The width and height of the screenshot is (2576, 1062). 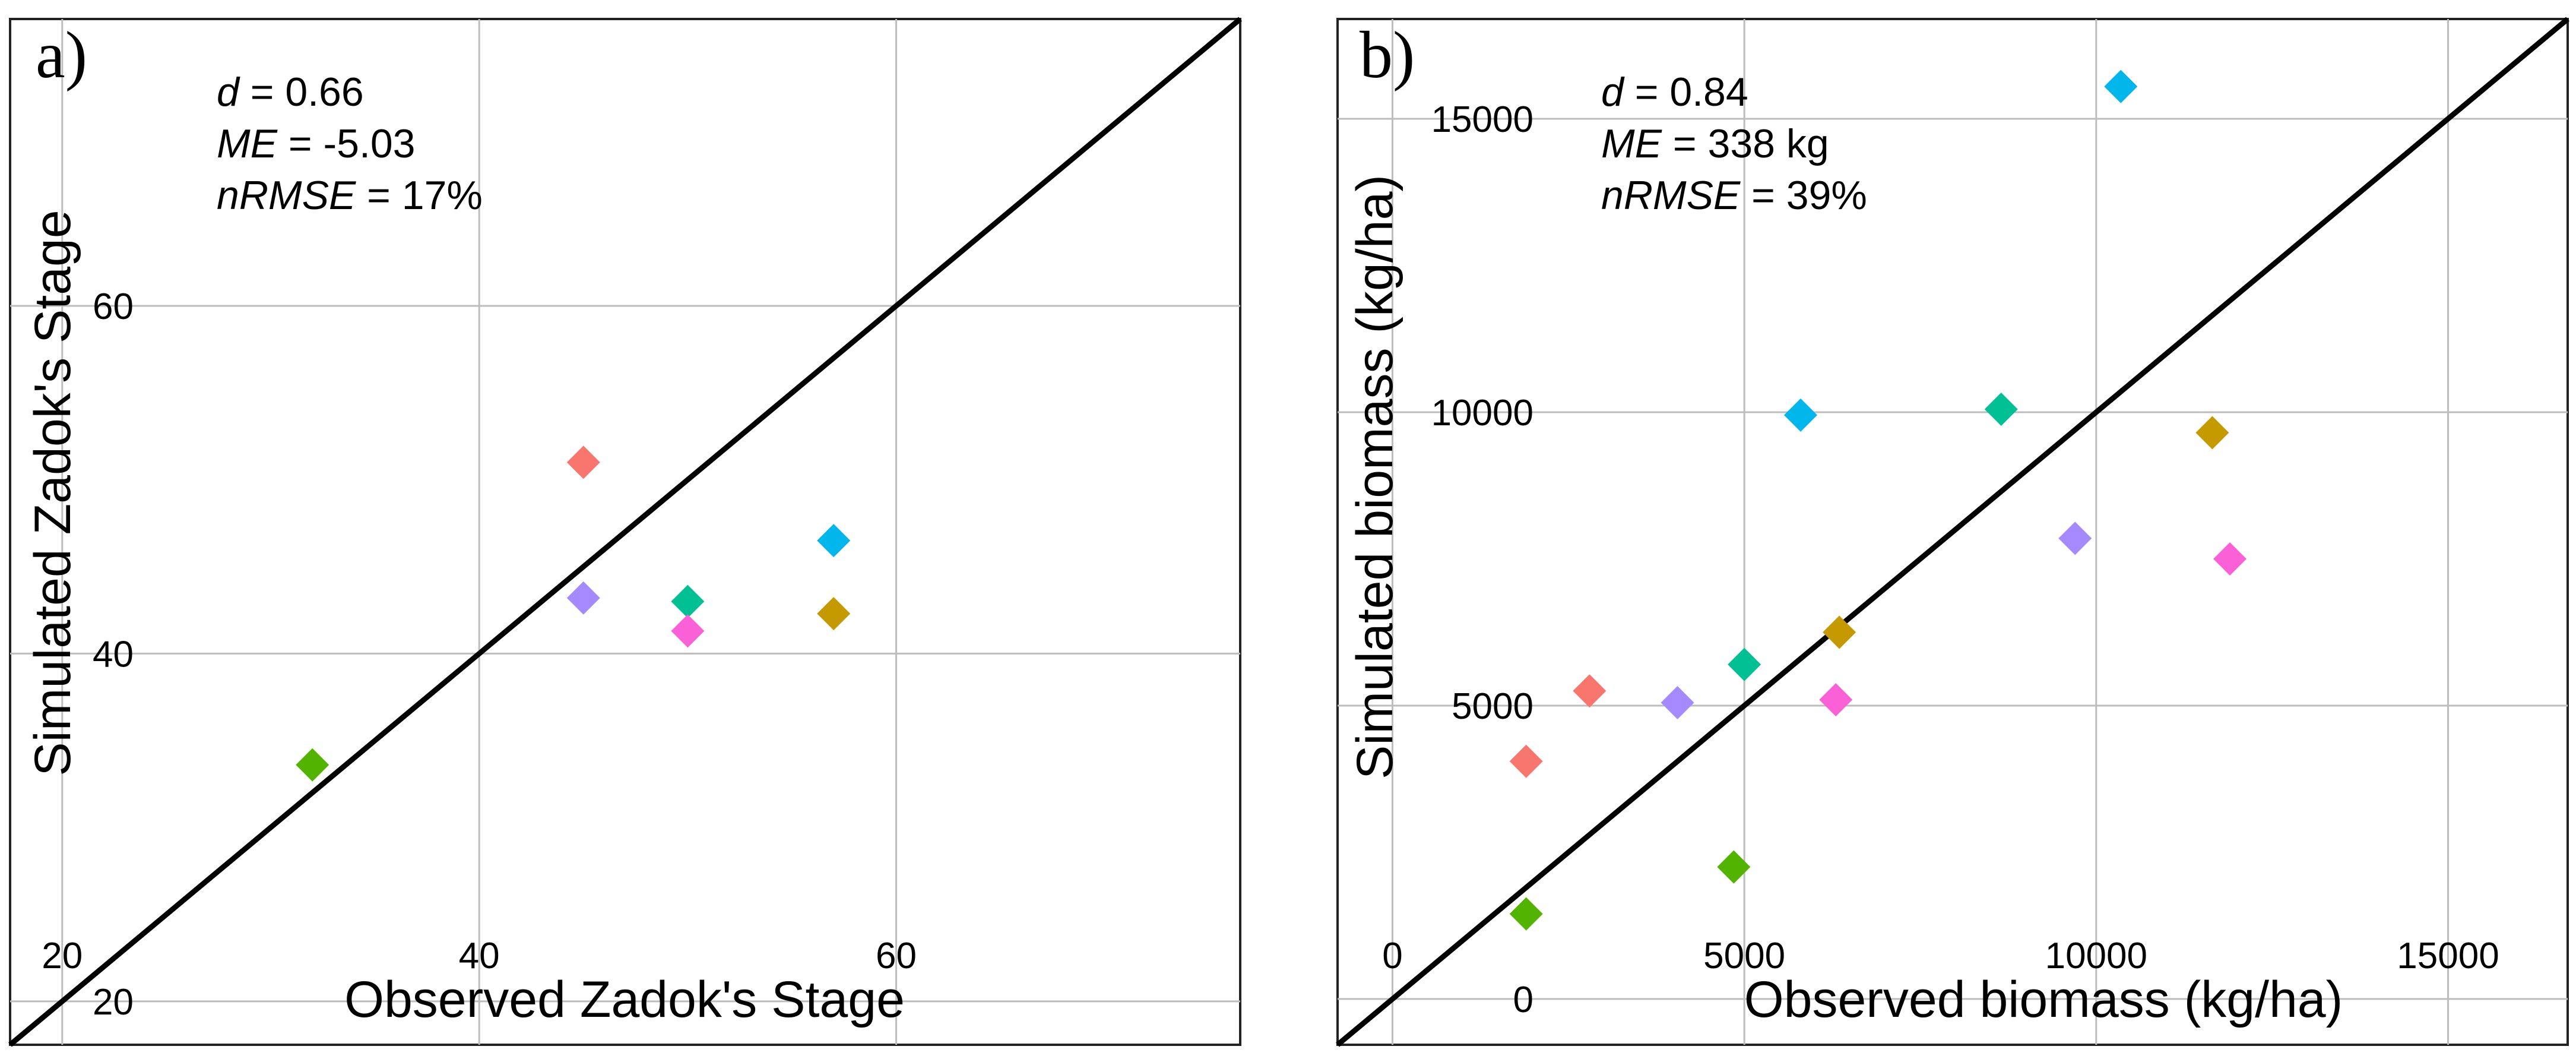 What do you see at coordinates (1482, 413) in the screenshot?
I see `panel-b-y-tick-label-2: 10000` at bounding box center [1482, 413].